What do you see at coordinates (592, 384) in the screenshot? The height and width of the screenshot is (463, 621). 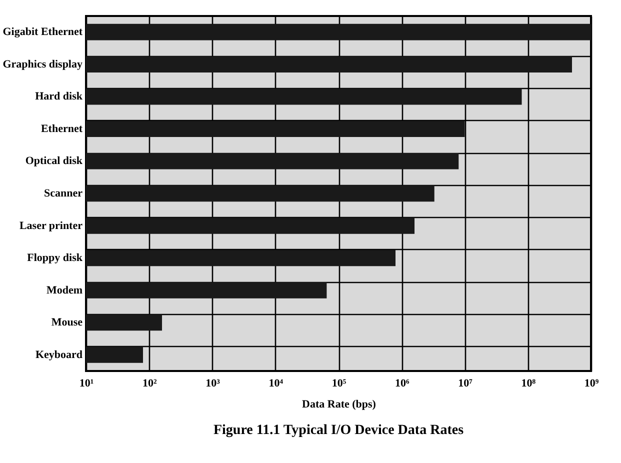 I see `x-tick-label: 10⁹` at bounding box center [592, 384].